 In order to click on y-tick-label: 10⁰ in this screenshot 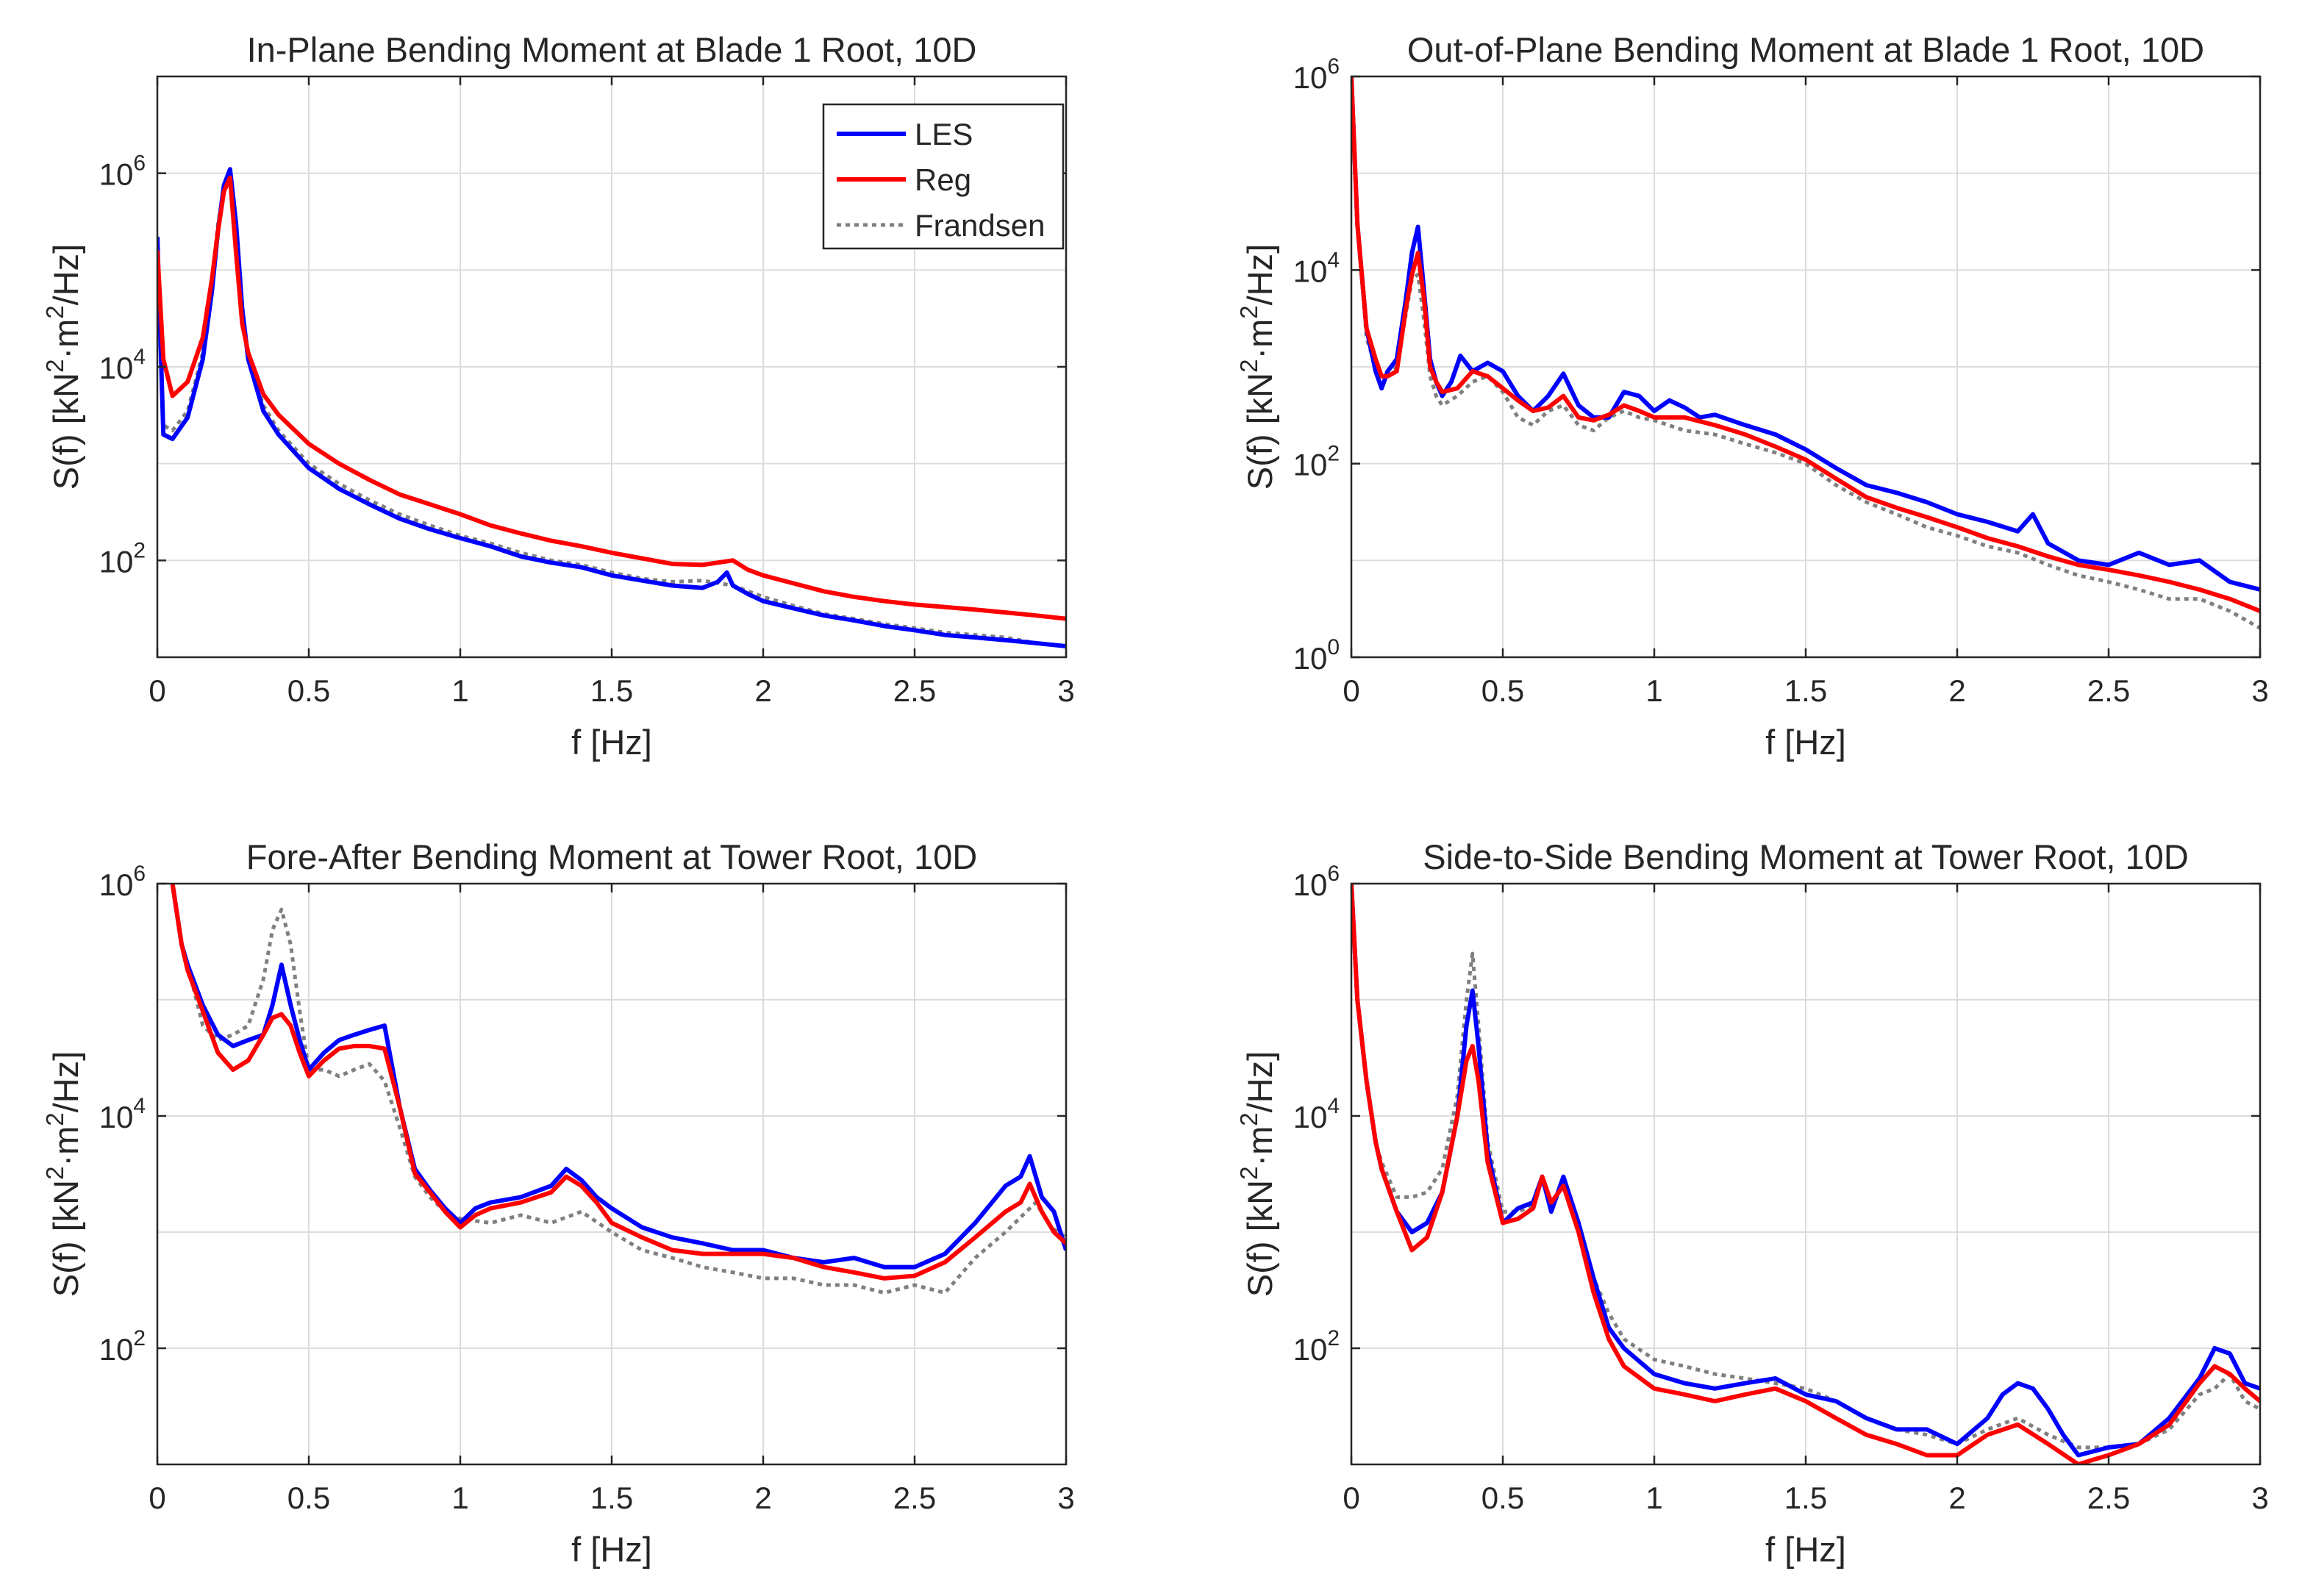, I will do `click(1316, 655)`.